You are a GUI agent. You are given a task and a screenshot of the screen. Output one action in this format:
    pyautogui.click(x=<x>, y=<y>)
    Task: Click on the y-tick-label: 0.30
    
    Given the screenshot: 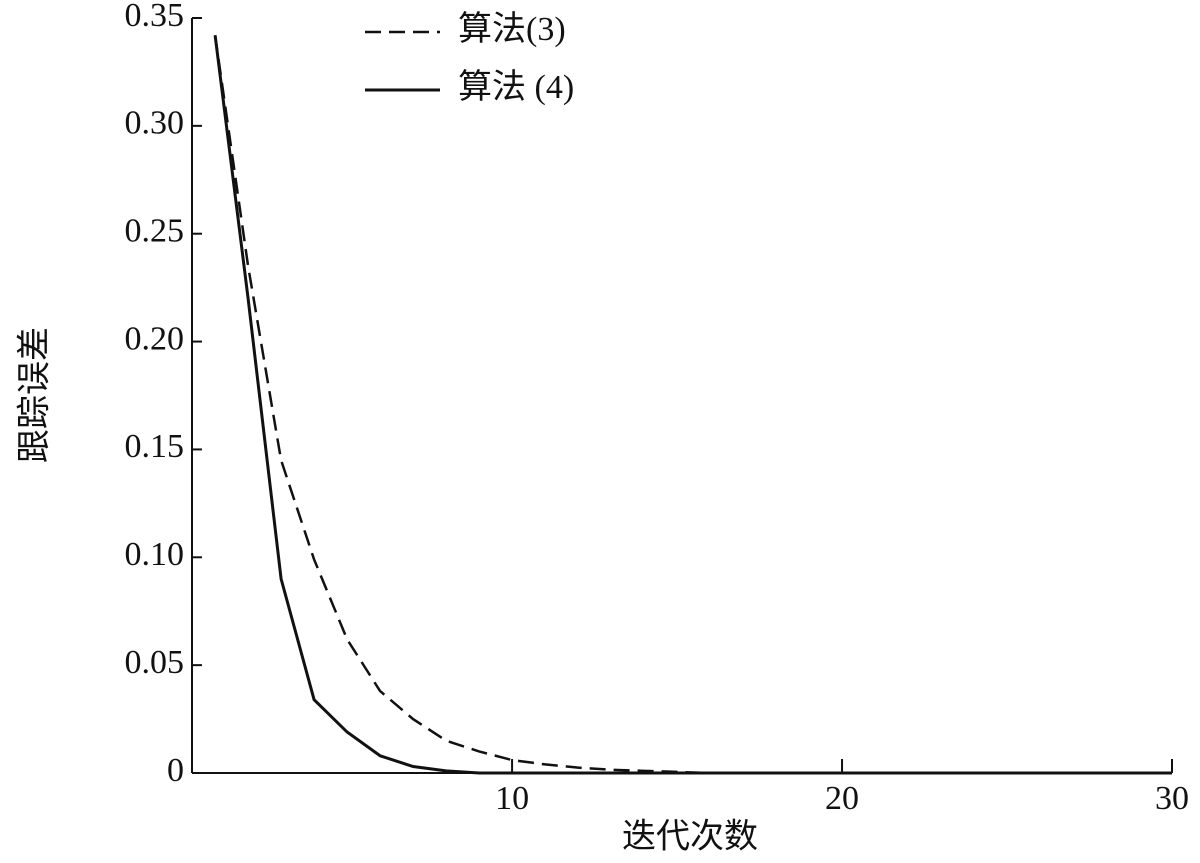 What is the action you would take?
    pyautogui.click(x=155, y=123)
    